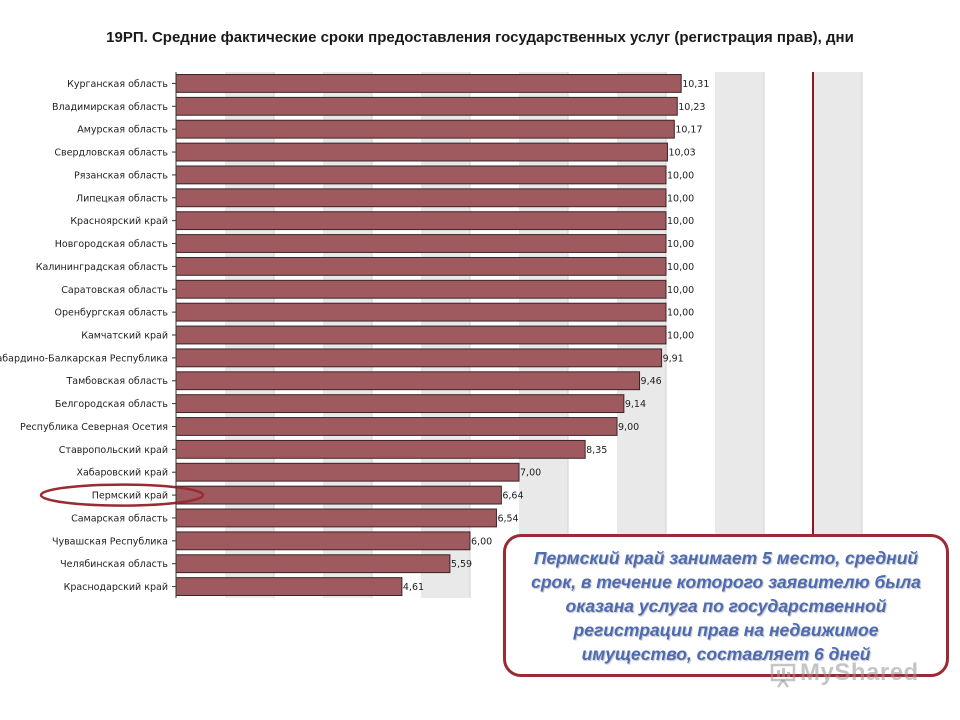 The height and width of the screenshot is (720, 960). I want to click on category-label: Тамбовская область, so click(117, 381).